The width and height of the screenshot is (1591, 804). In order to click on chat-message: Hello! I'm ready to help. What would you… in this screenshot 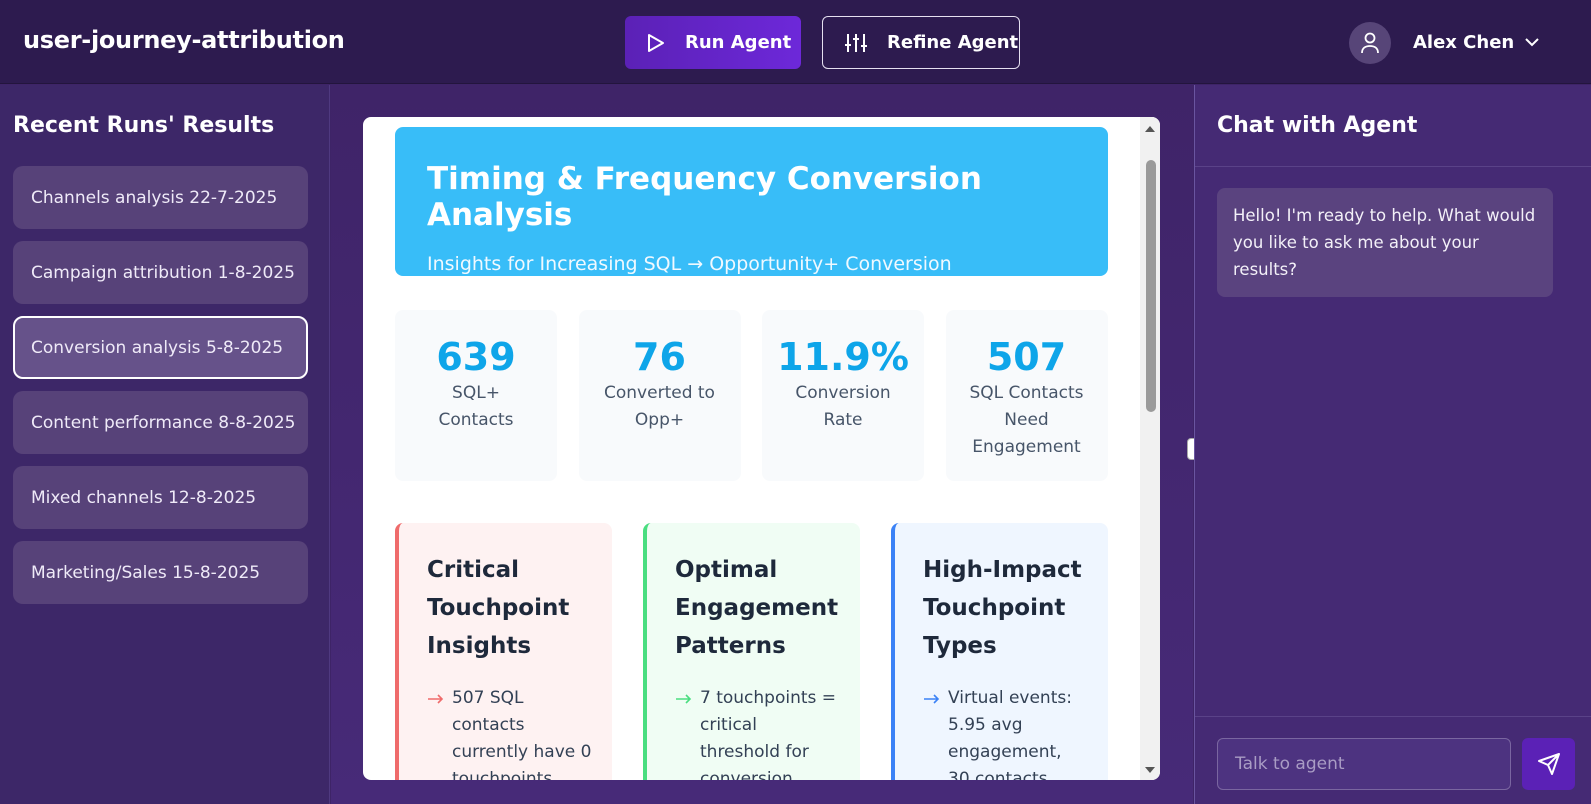, I will do `click(1385, 242)`.